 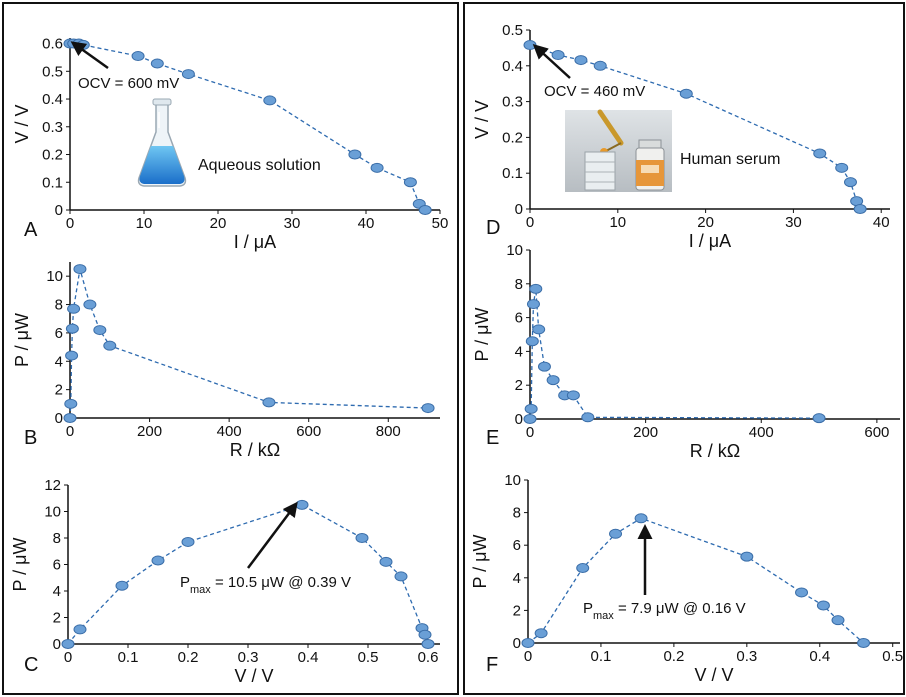 I want to click on x-tick-label: 0.5, so click(x=892, y=656).